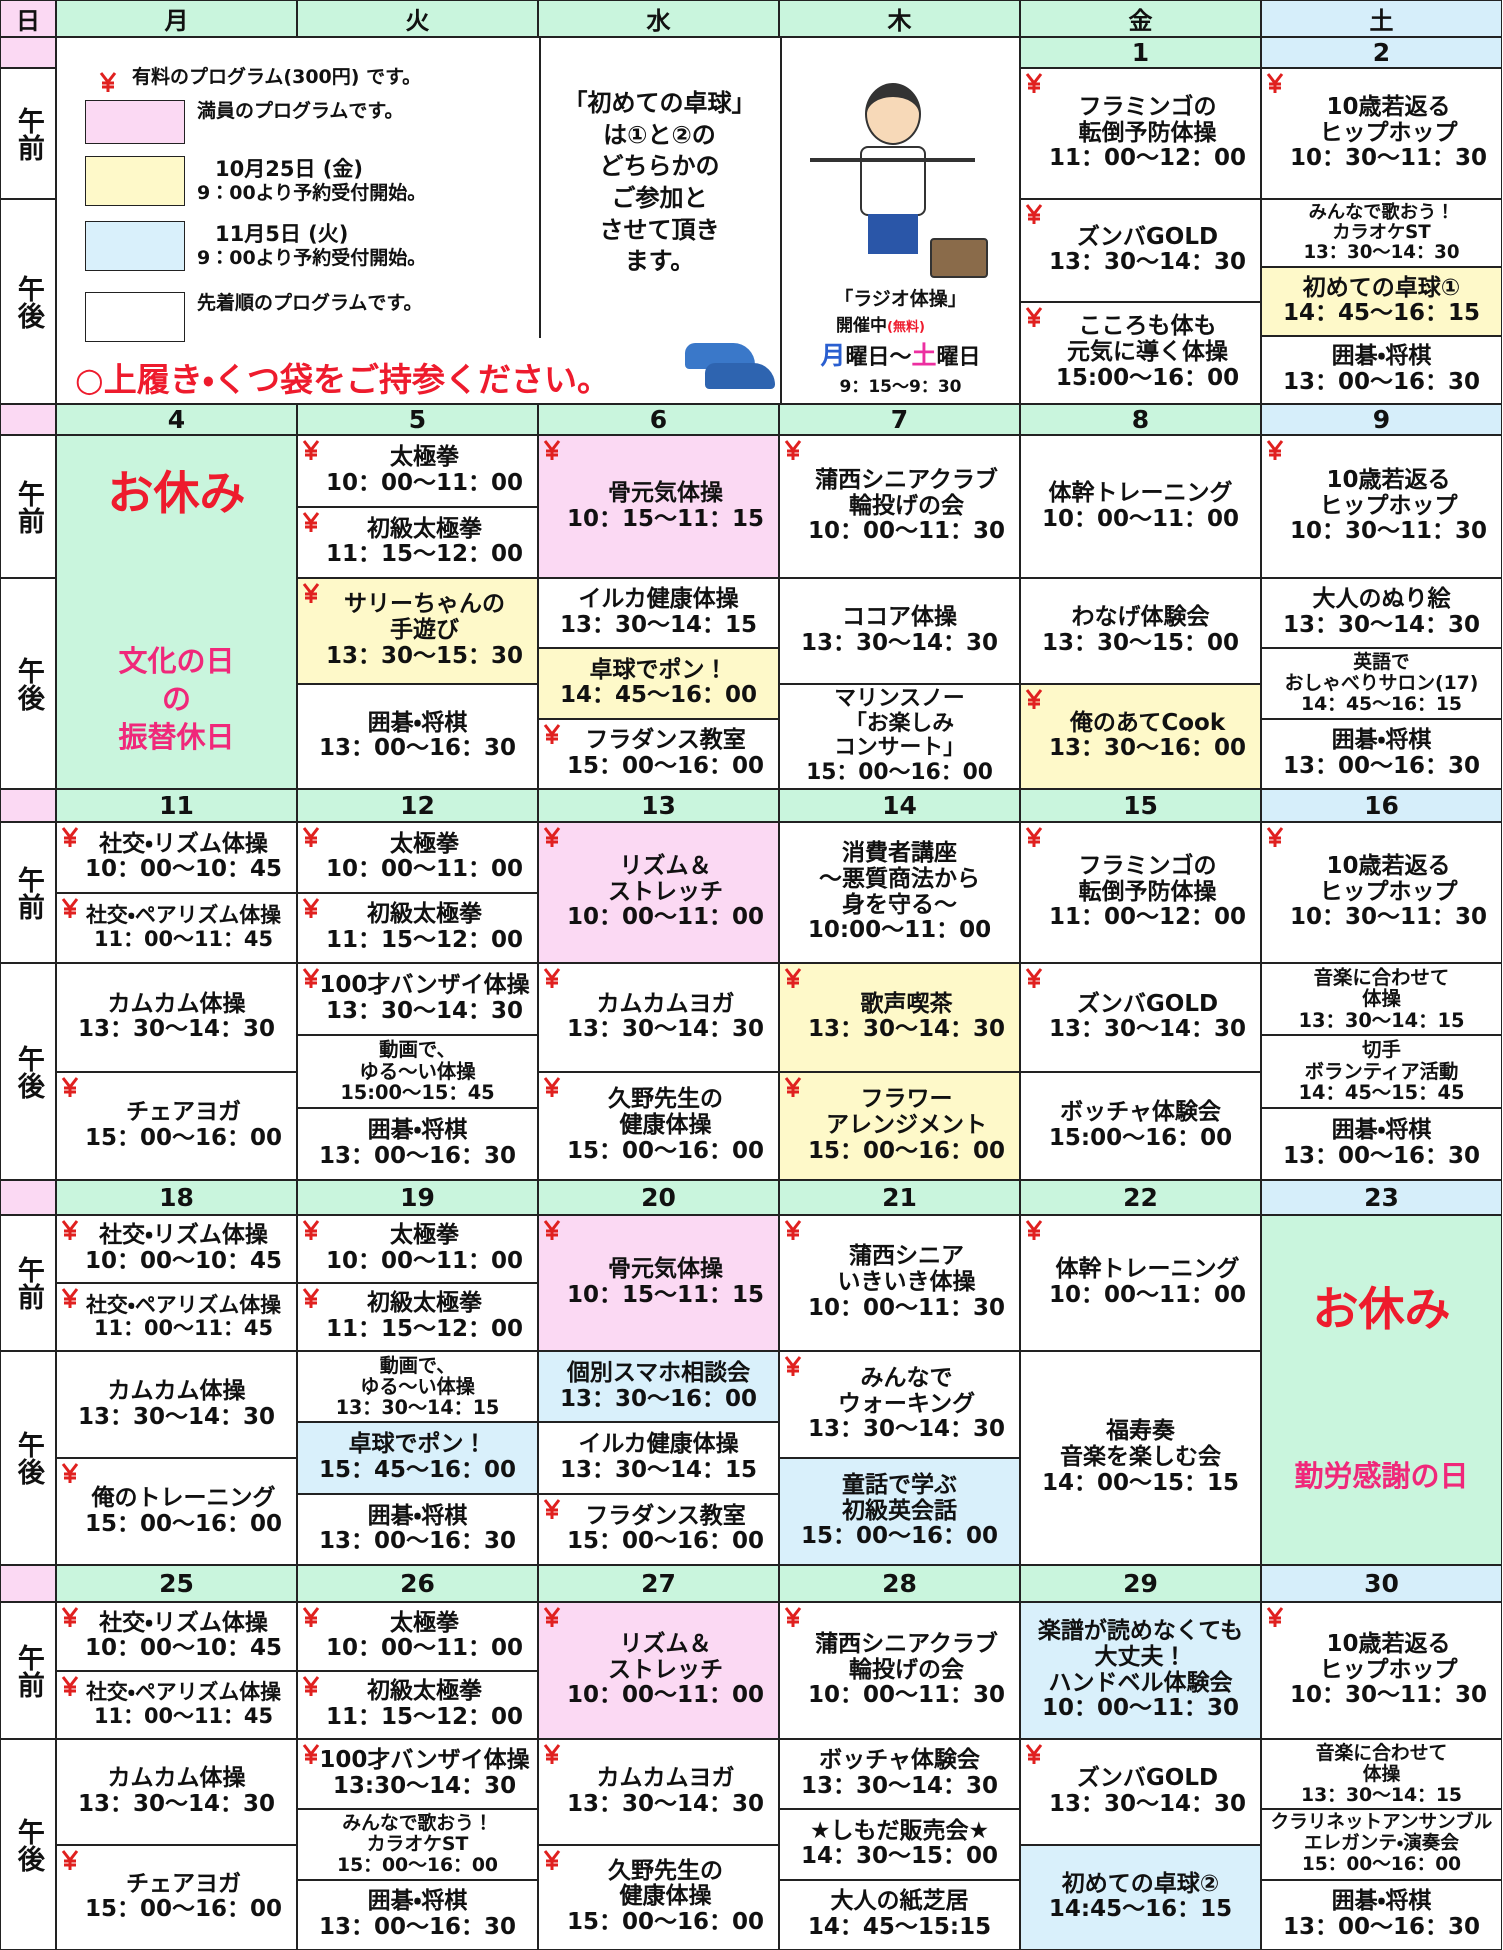  Describe the element at coordinates (1381, 1049) in the screenshot. I see `event-text: 切手` at that location.